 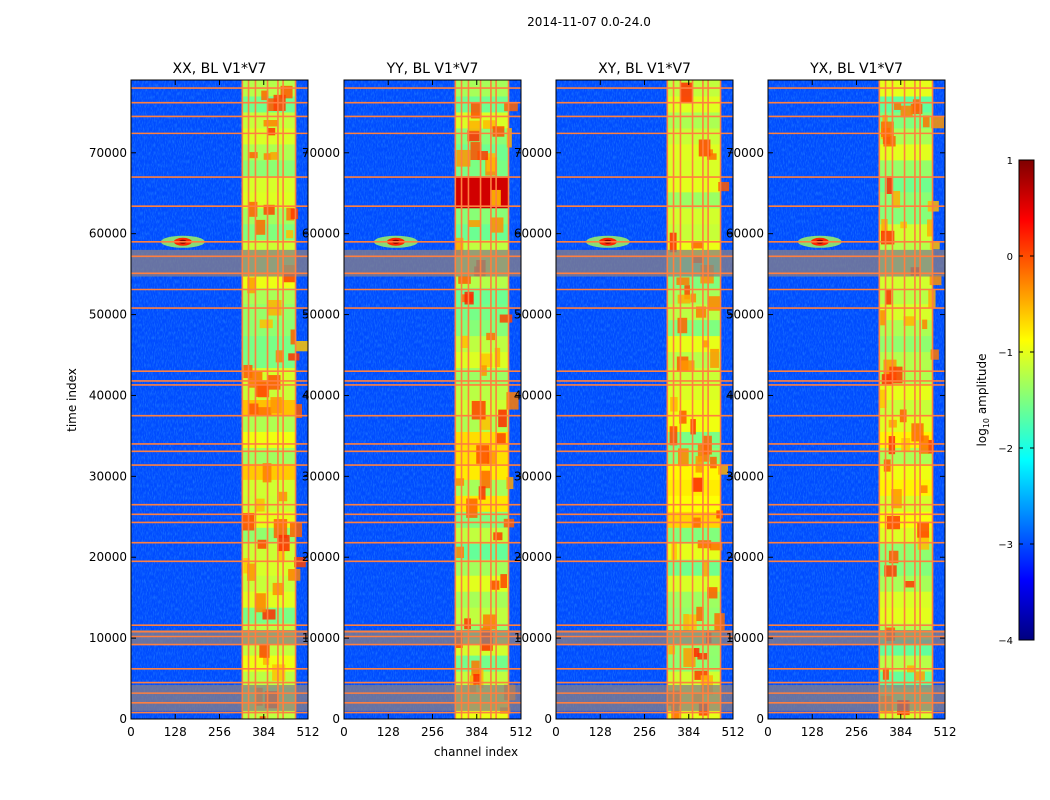 I want to click on x-tick-label: 384, so click(x=688, y=732).